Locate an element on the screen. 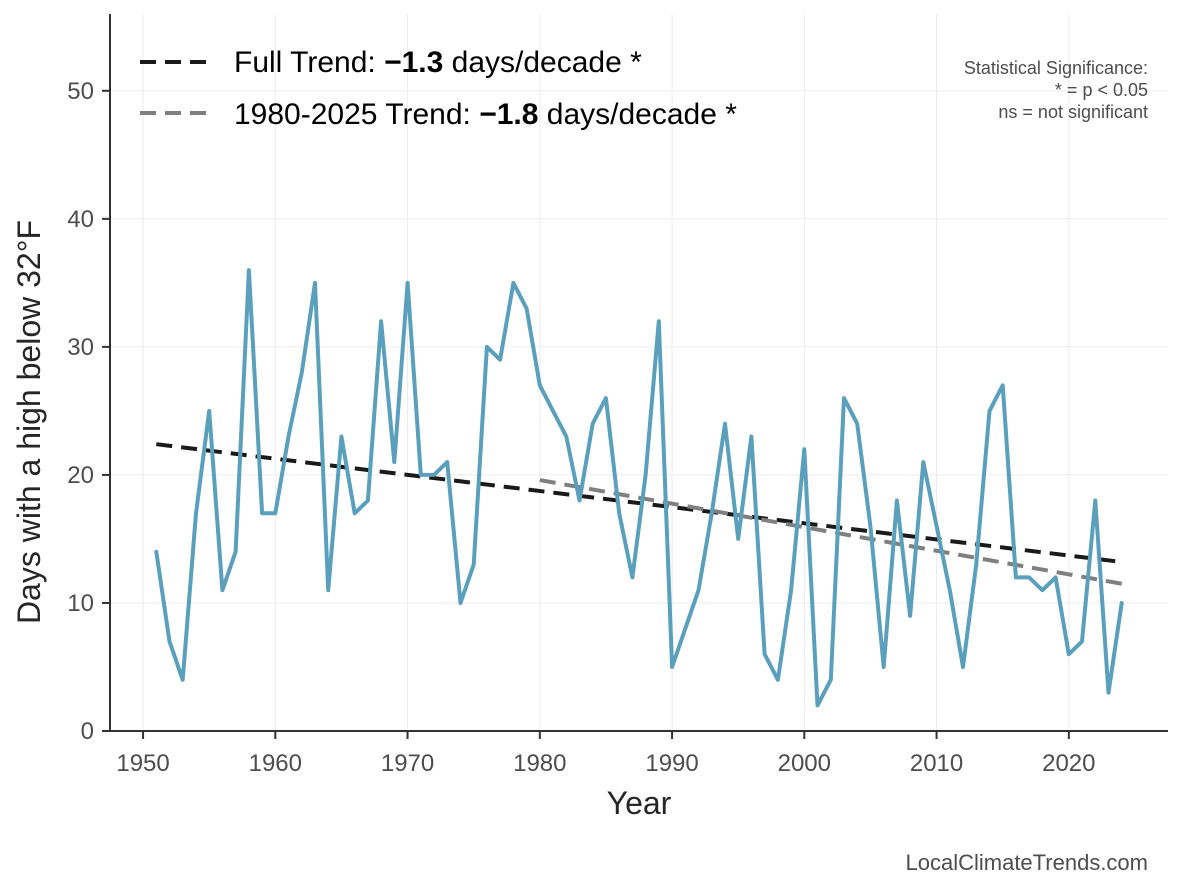 This screenshot has height=889, width=1184. x-tick-label: 2020 is located at coordinates (1068, 763).